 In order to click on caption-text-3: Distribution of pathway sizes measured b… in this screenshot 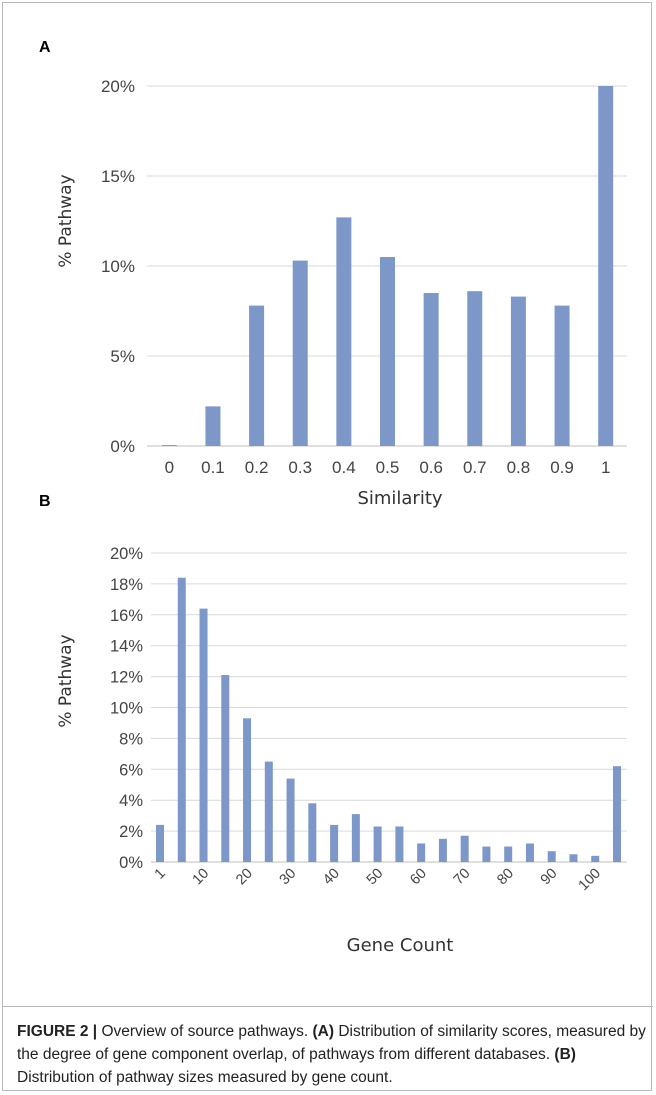, I will do `click(205, 1077)`.